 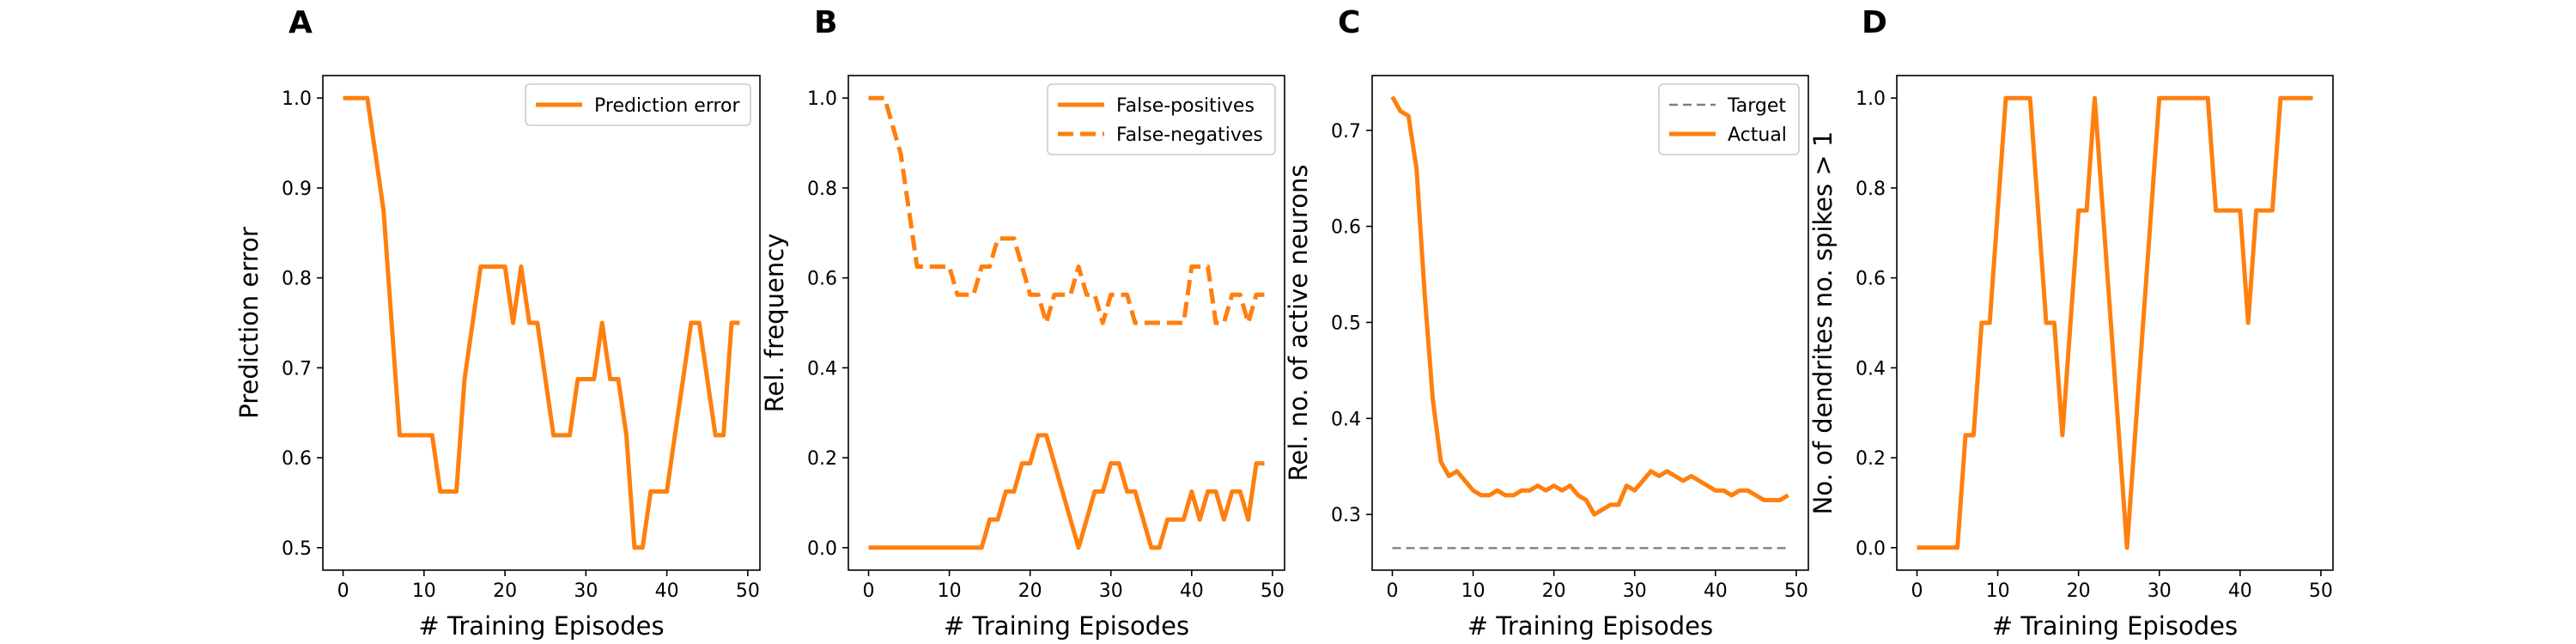 I want to click on y-tick-label-b-4: 0.8, so click(x=822, y=190).